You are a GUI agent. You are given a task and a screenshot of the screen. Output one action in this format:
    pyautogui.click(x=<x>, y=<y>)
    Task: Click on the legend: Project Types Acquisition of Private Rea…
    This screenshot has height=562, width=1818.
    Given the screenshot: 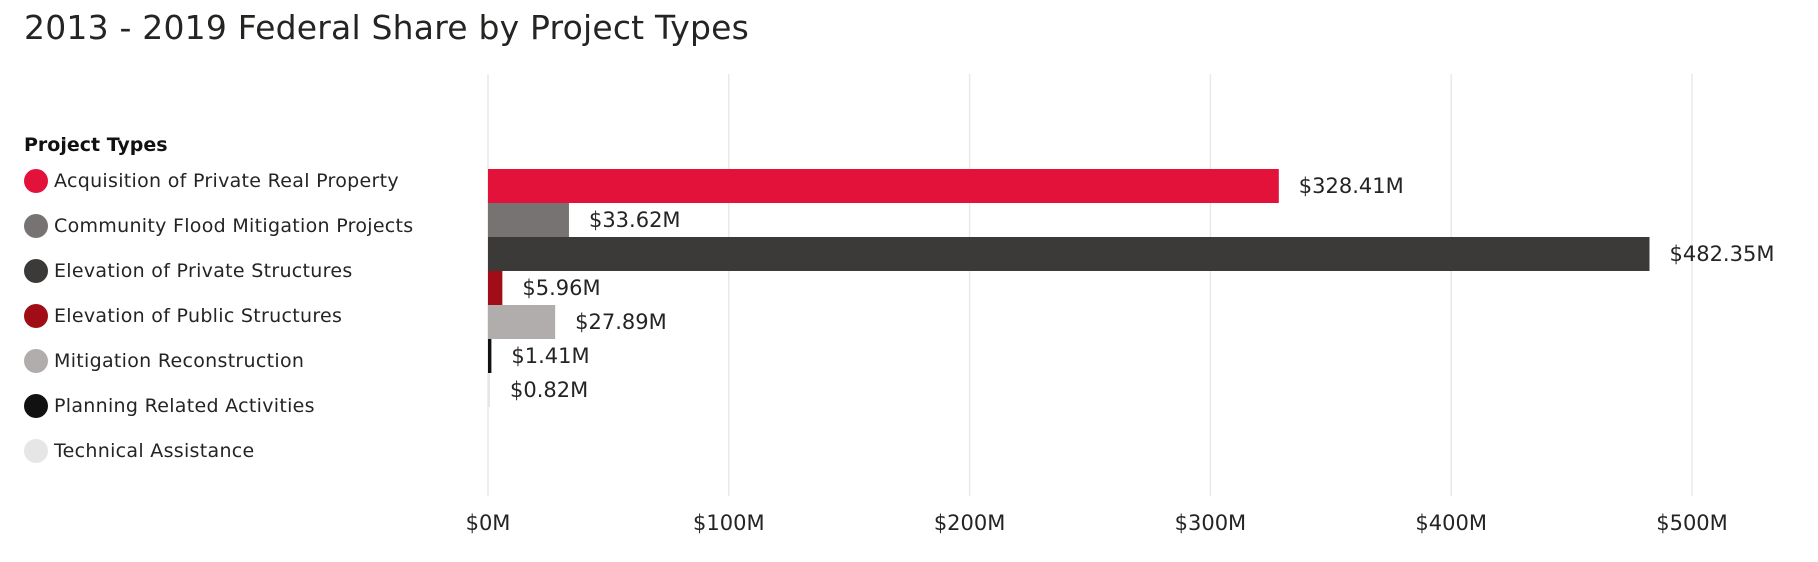 What is the action you would take?
    pyautogui.click(x=244, y=303)
    